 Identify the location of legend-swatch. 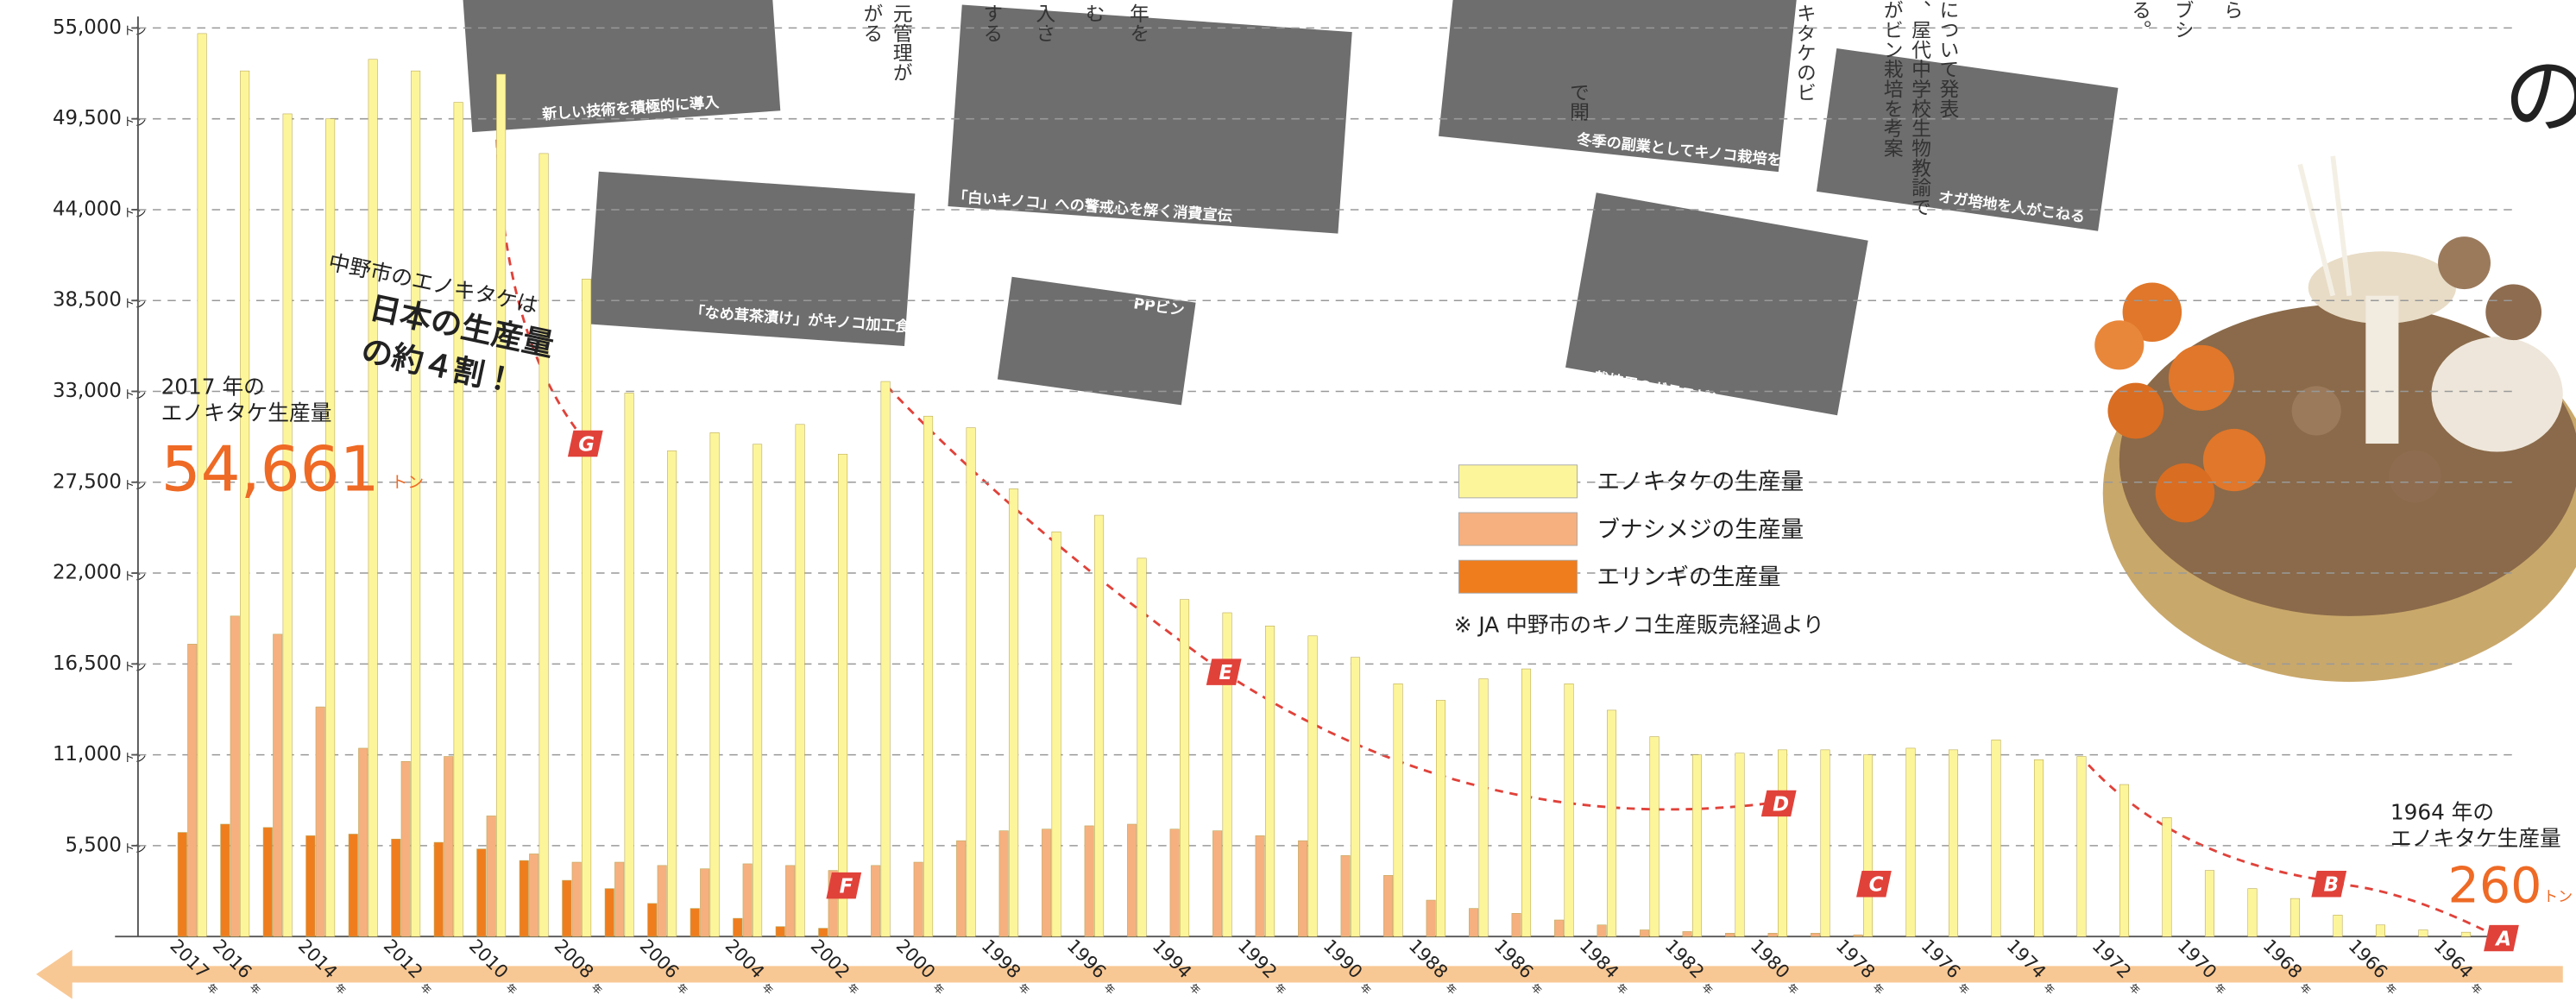
(1518, 481).